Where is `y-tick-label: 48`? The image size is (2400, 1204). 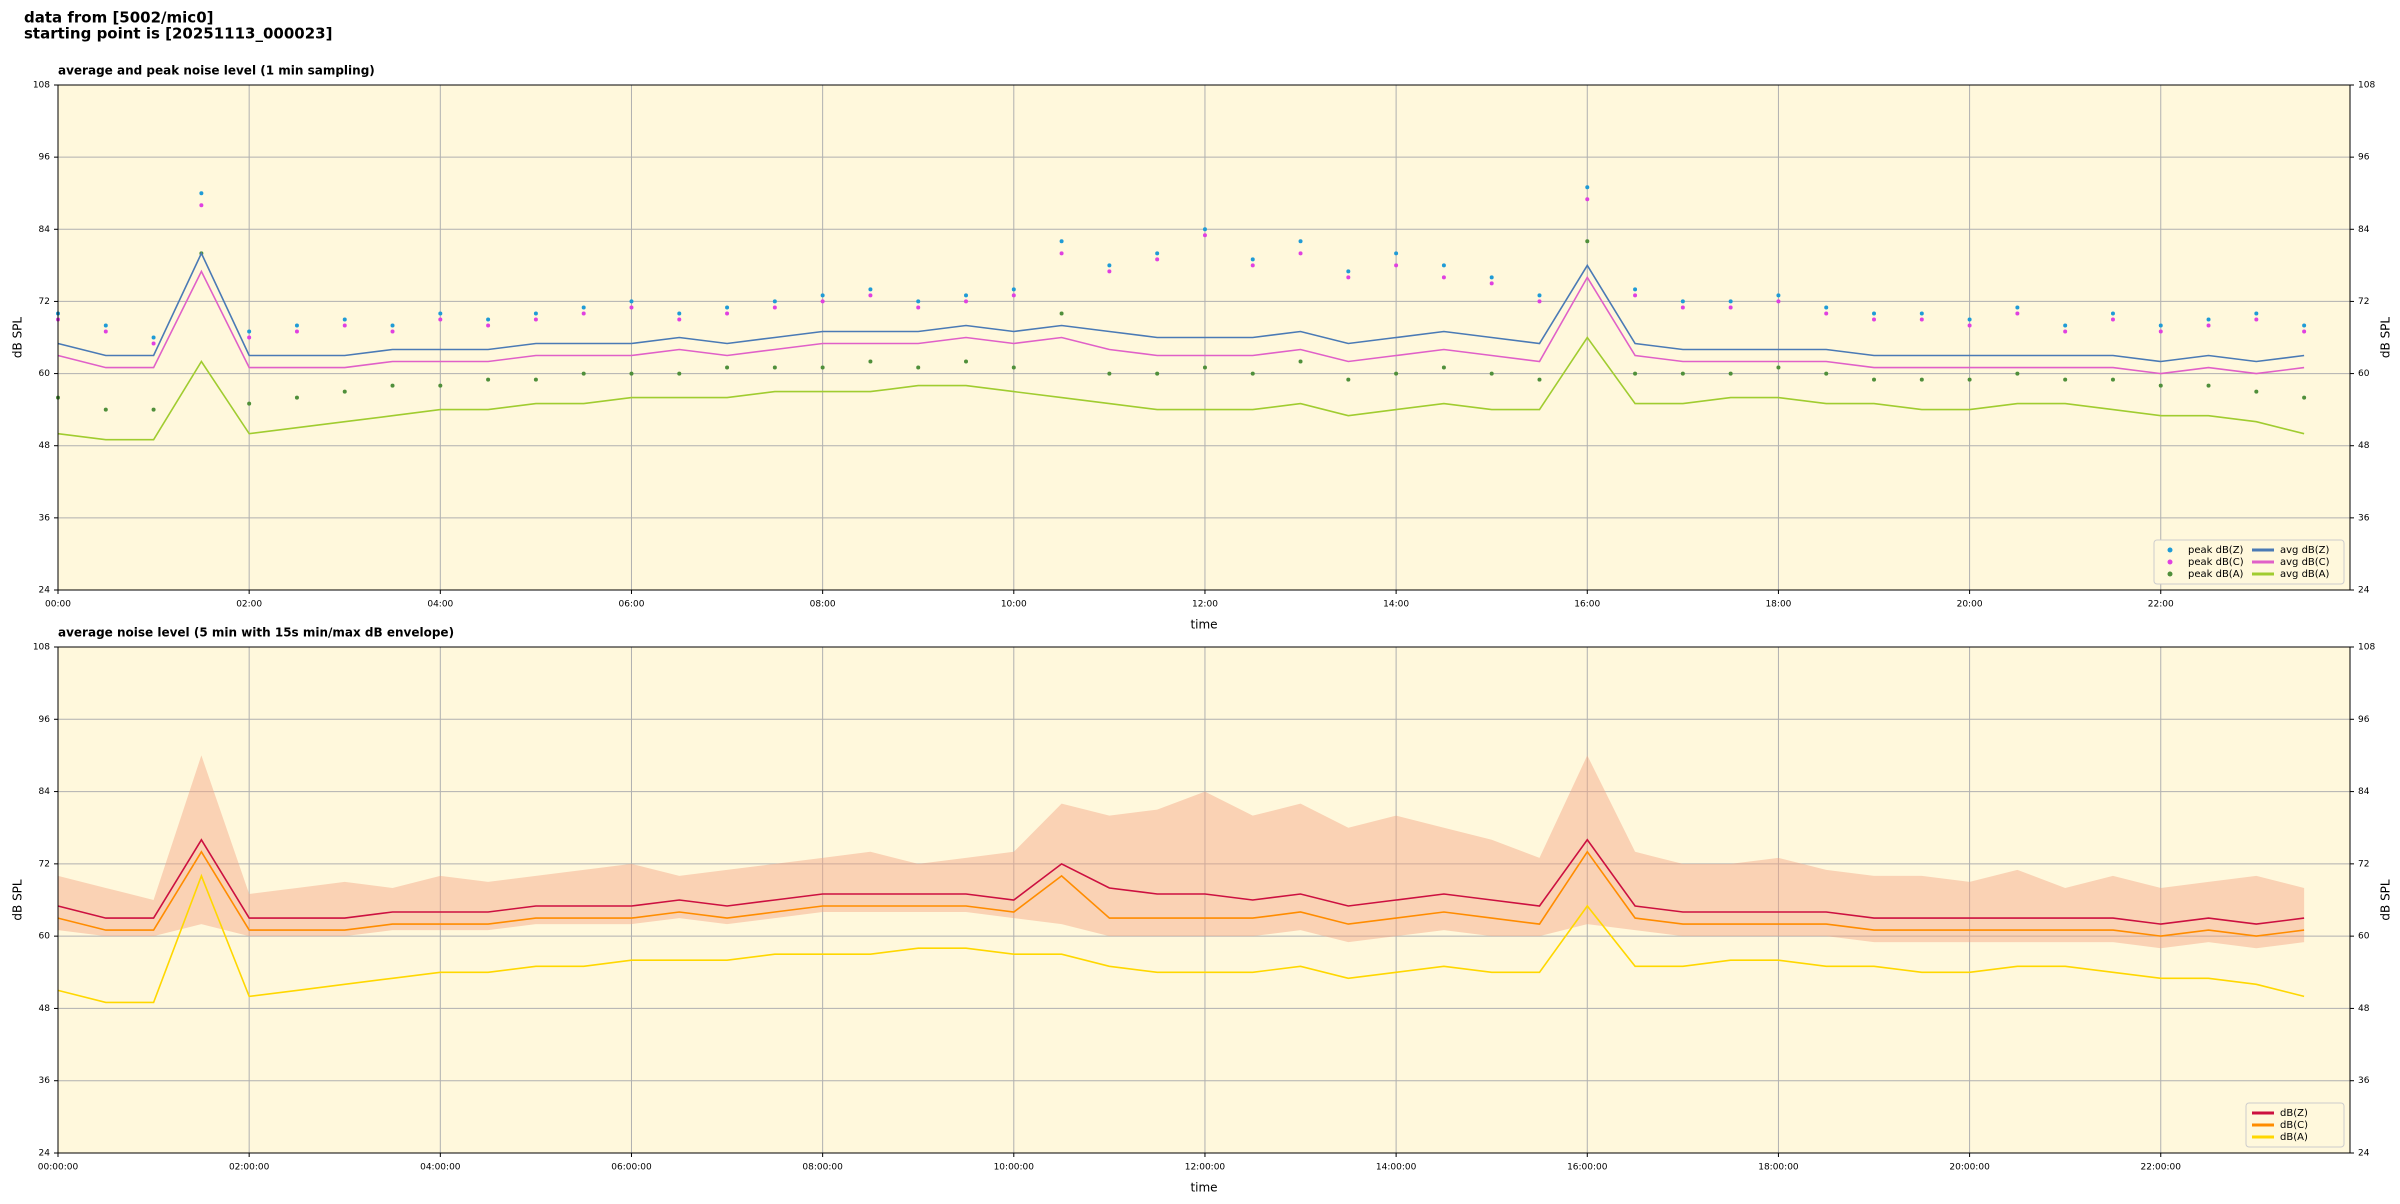
y-tick-label: 48 is located at coordinates (45, 1009).